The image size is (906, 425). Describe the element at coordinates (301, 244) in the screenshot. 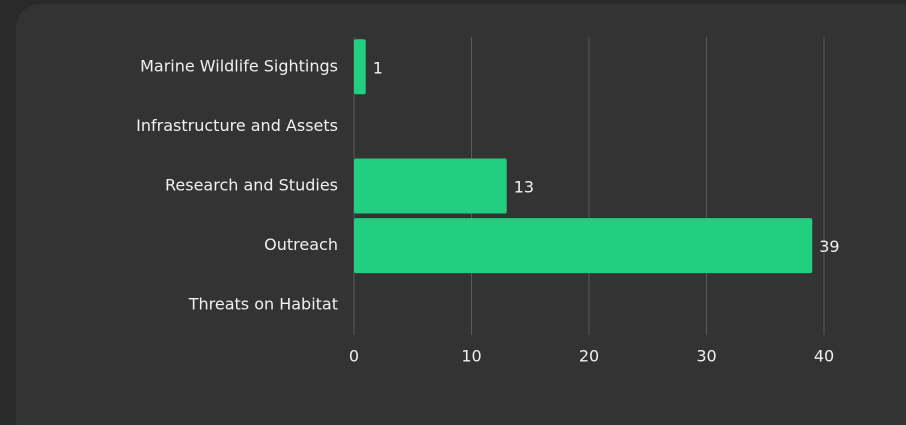

I see `y-tick-label: Outreach` at that location.